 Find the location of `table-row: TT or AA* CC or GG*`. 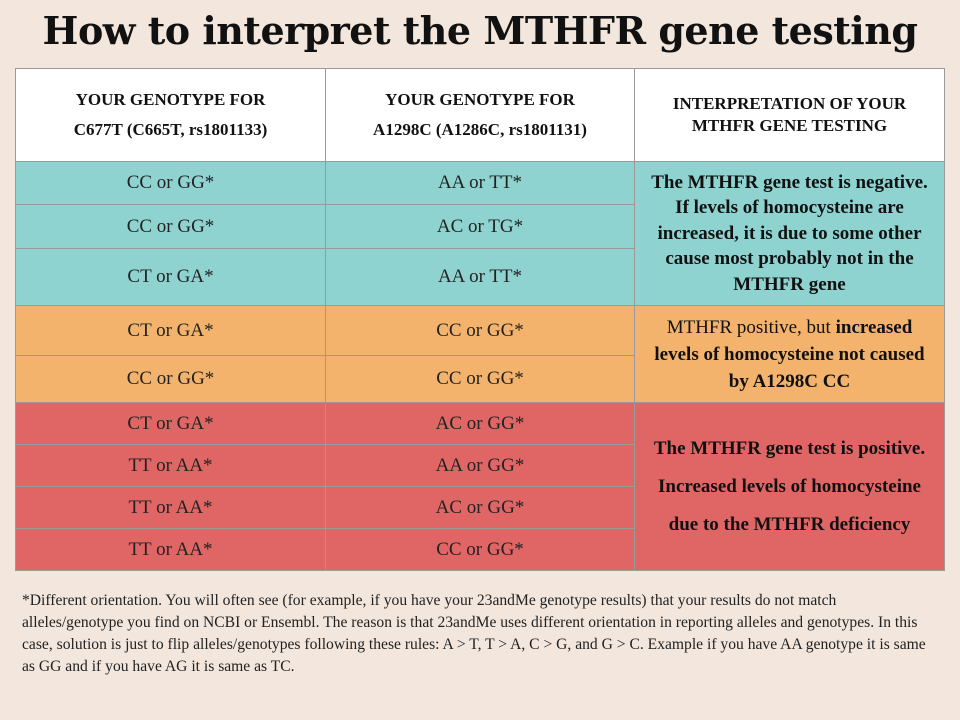

table-row: TT or AA* CC or GG* is located at coordinates (480, 549).